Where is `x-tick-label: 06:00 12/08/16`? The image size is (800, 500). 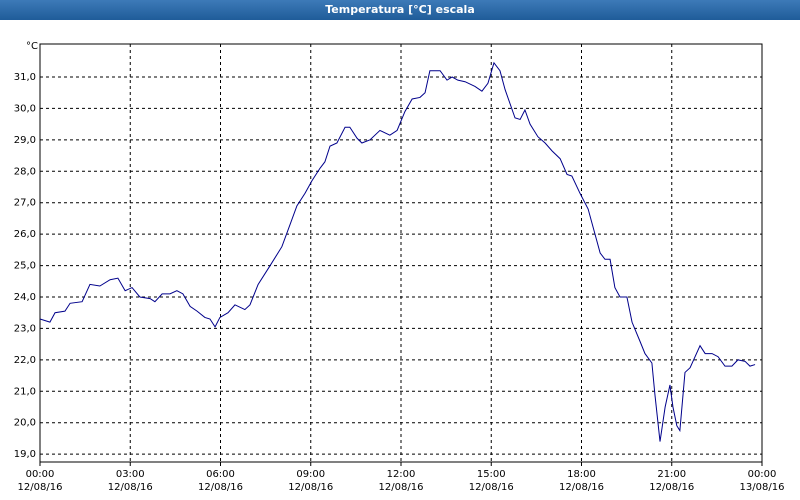 x-tick-label: 06:00 12/08/16 is located at coordinates (220, 481).